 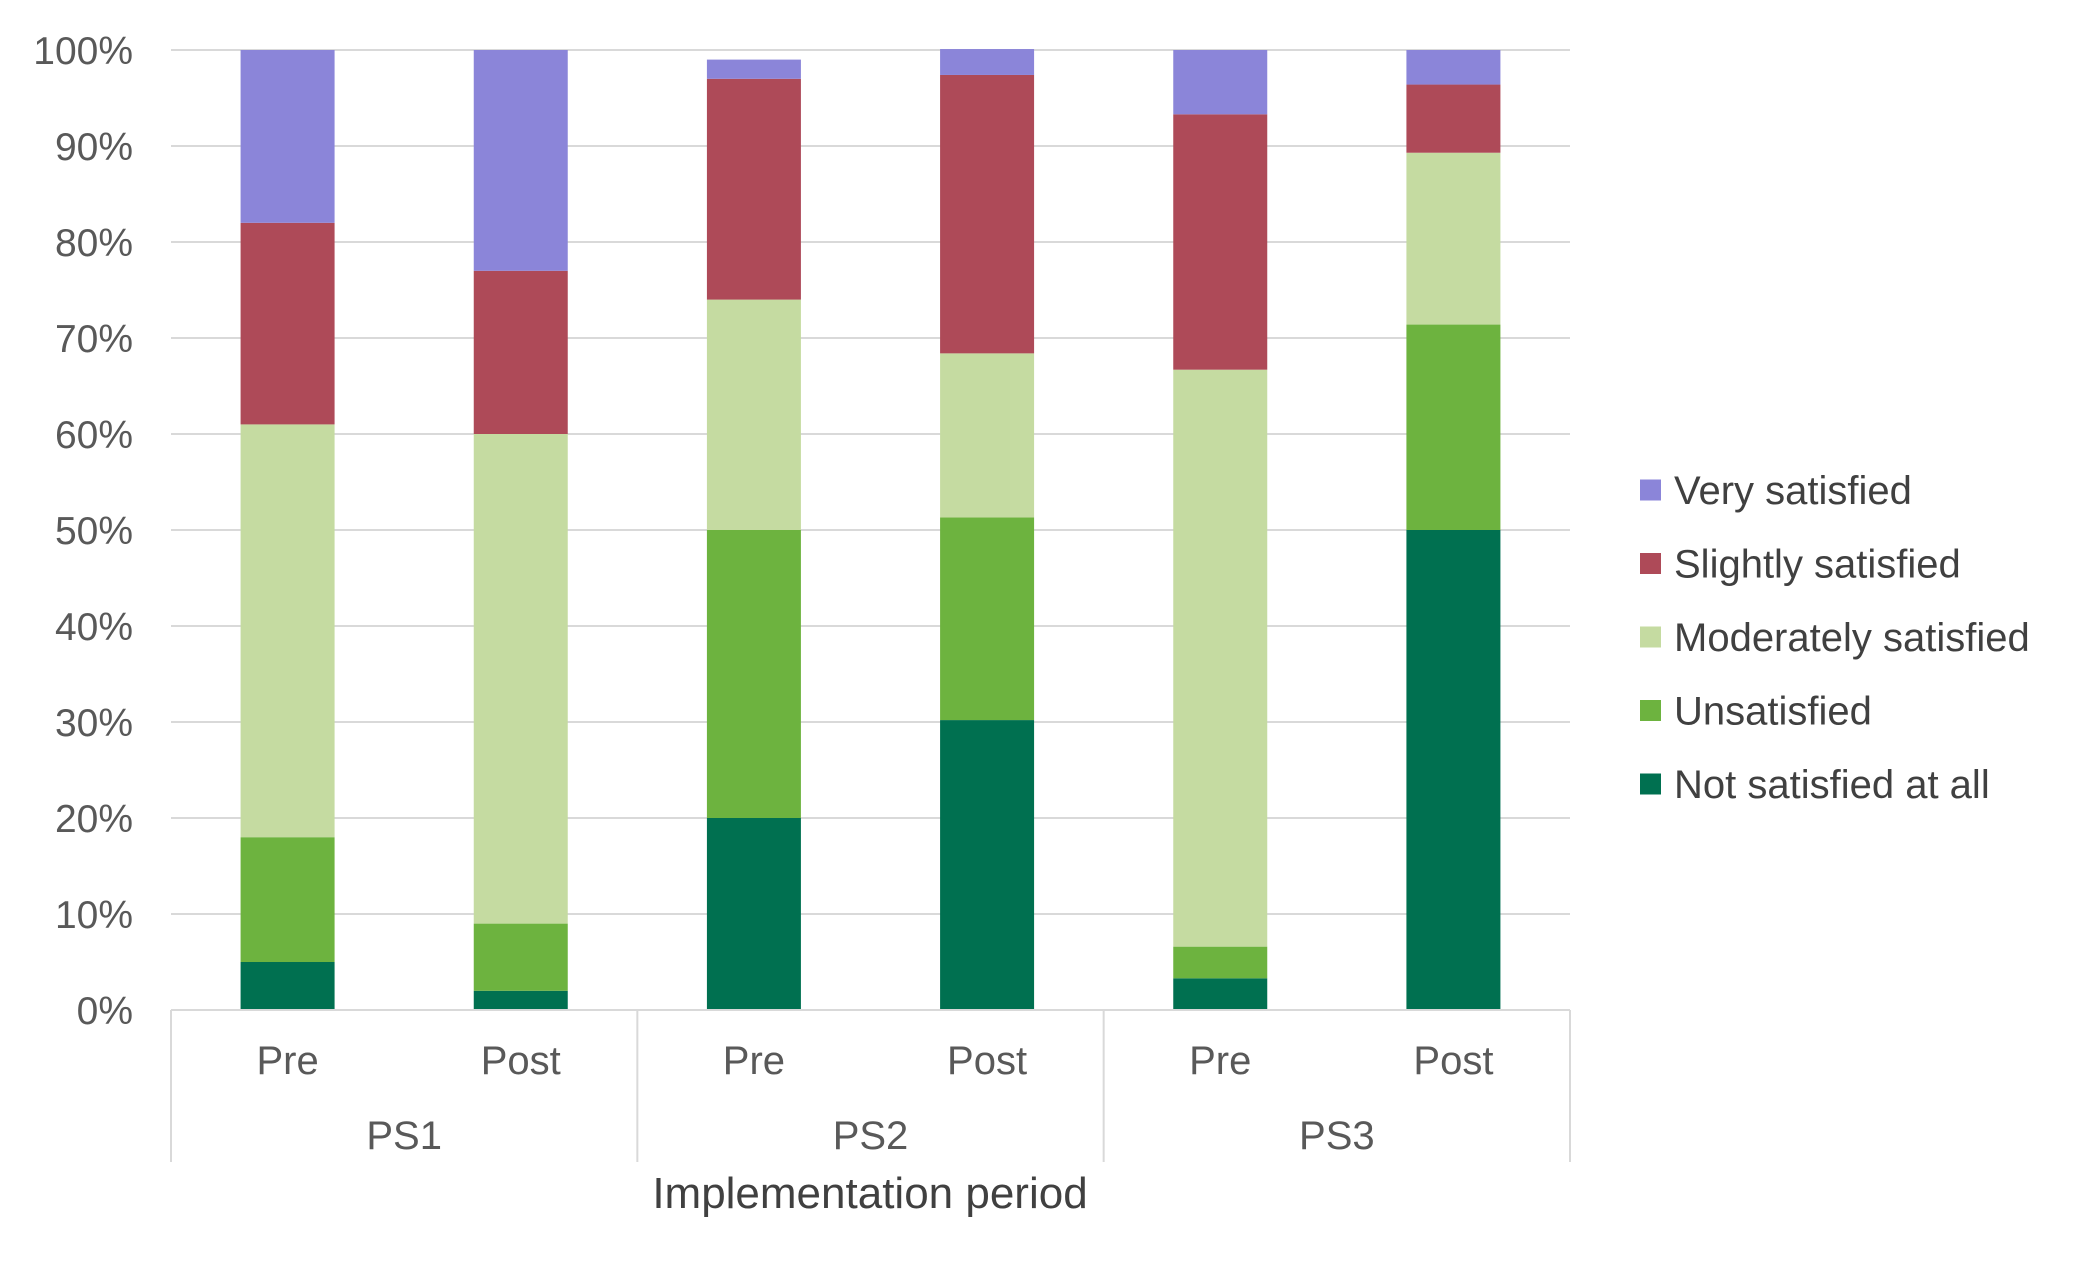 I want to click on y-tick-label: 30%, so click(x=94, y=723).